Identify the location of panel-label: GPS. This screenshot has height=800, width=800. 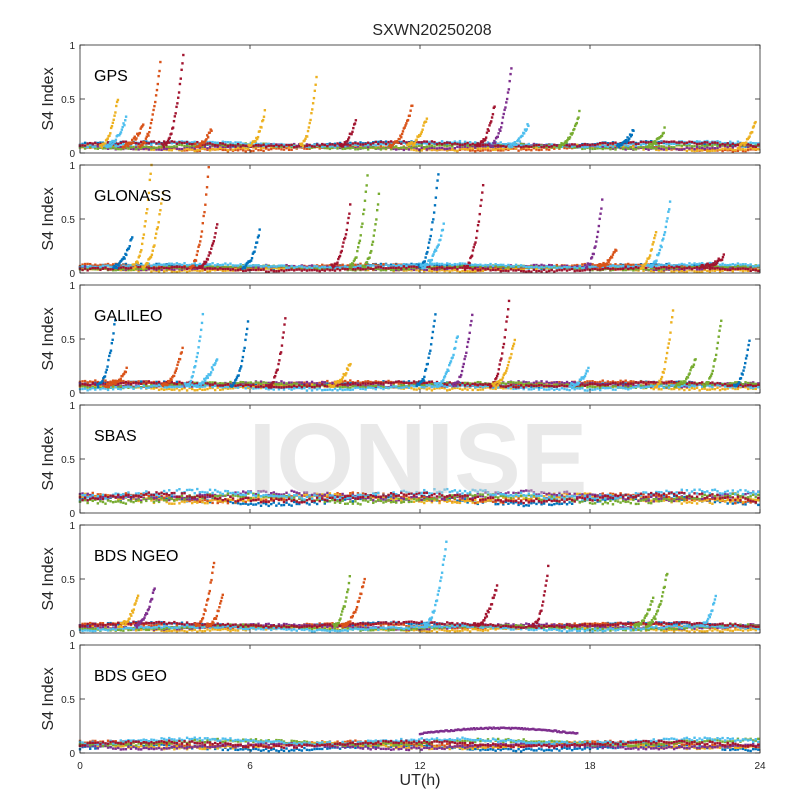
(111, 76).